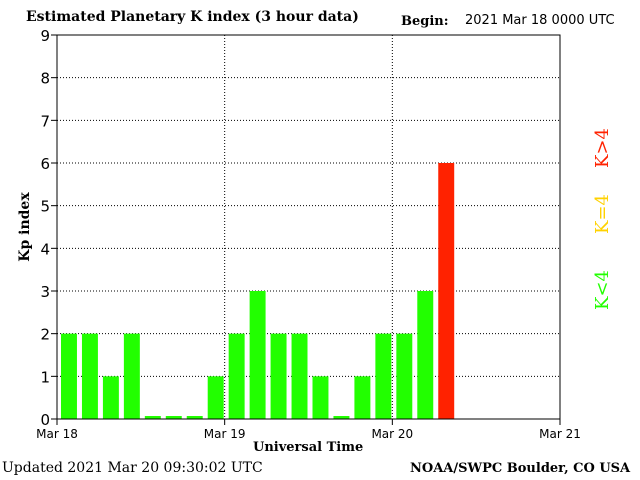 The height and width of the screenshot is (480, 640). Describe the element at coordinates (560, 434) in the screenshot. I see `x-tick-label: Mar 21` at that location.